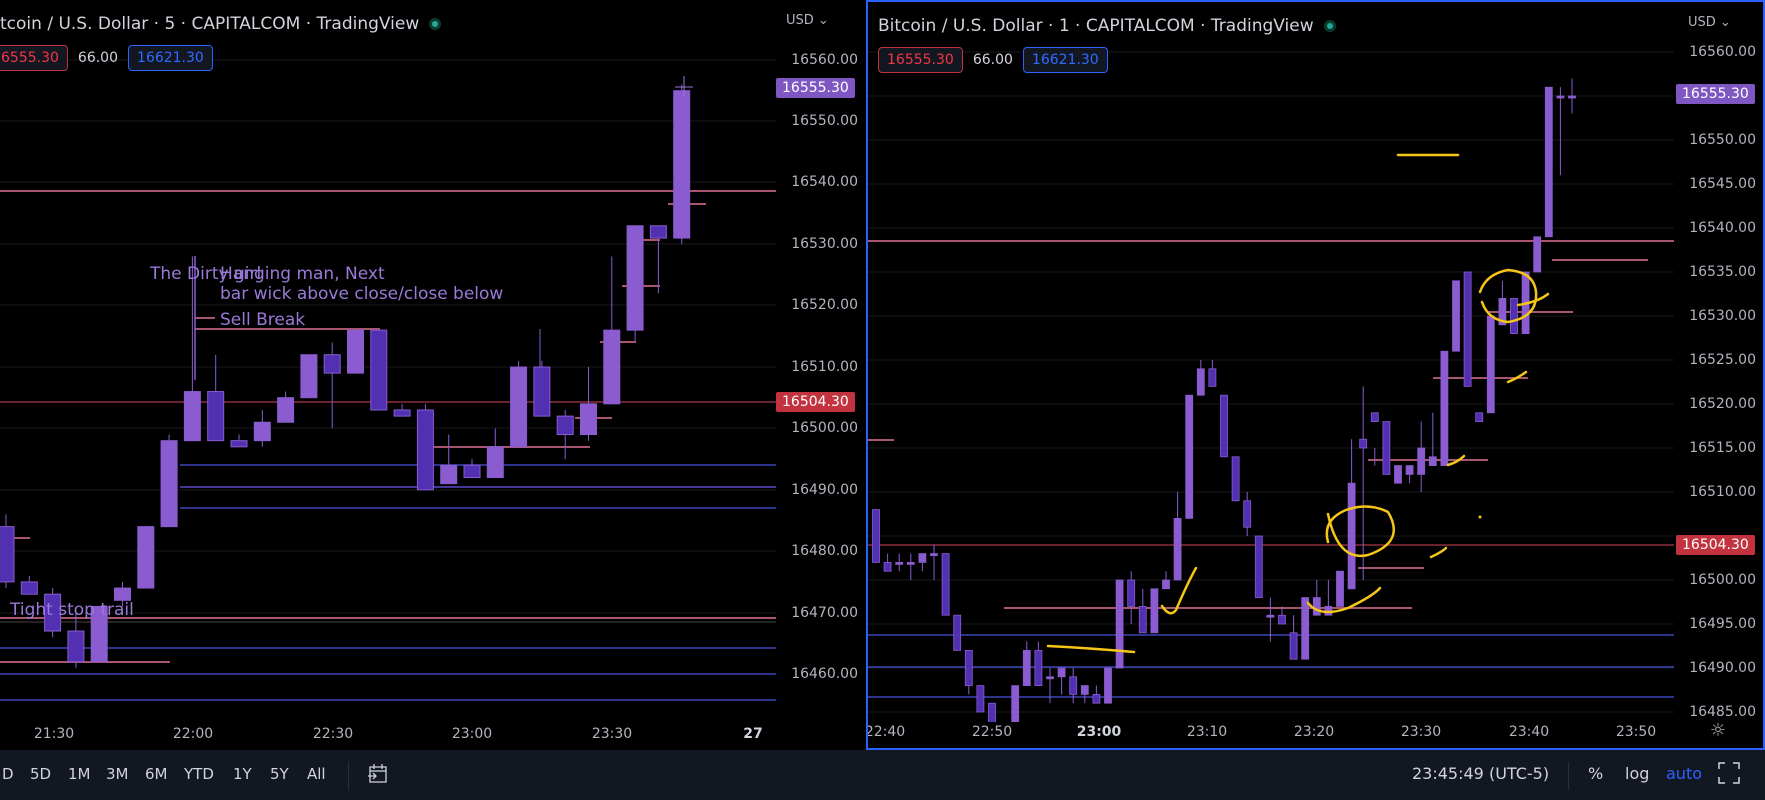 This screenshot has width=1765, height=800. I want to click on y-tick: 16470.00, so click(824, 613).